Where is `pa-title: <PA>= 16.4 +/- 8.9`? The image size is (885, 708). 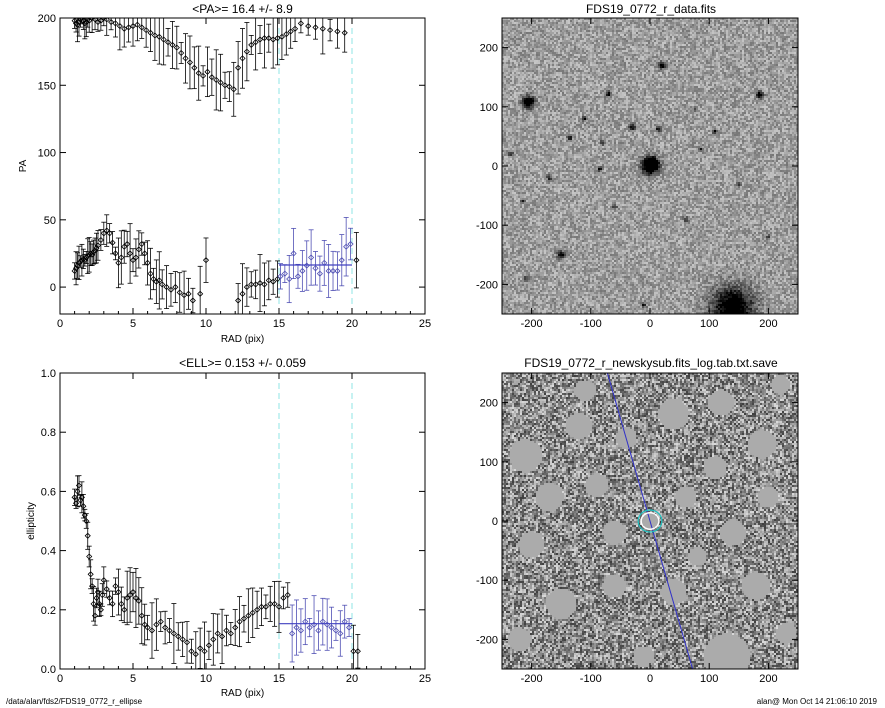
pa-title: <PA>= 16.4 +/- 8.9 is located at coordinates (242, 9).